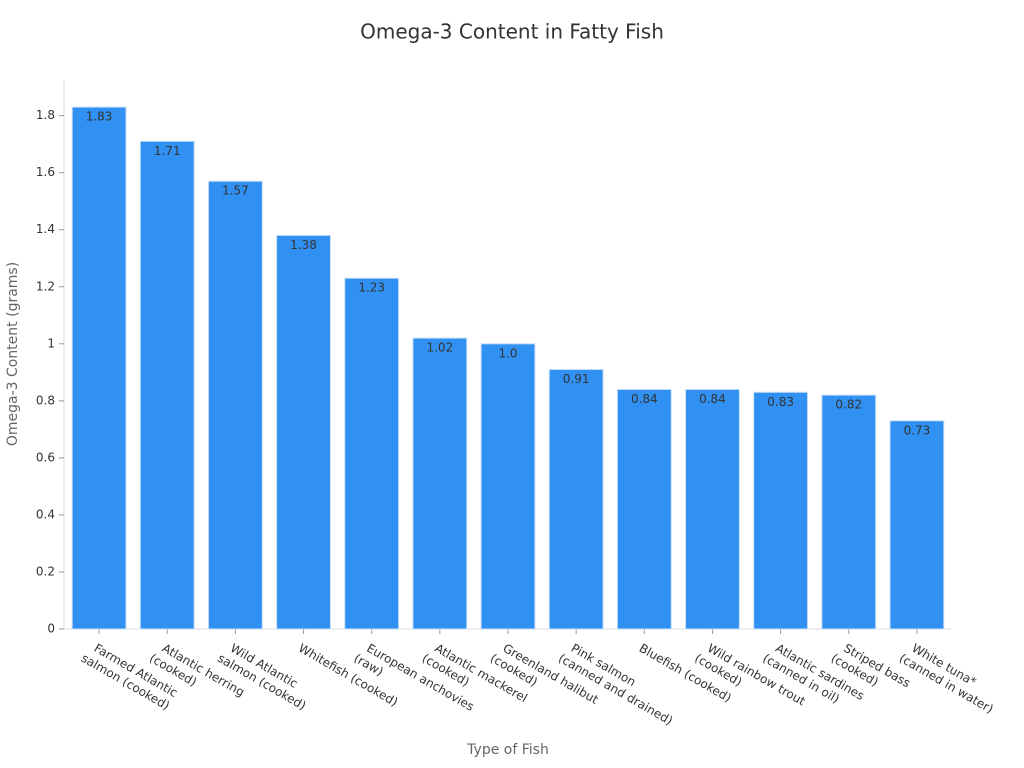  Describe the element at coordinates (576, 379) in the screenshot. I see `value-label: 0.91` at that location.